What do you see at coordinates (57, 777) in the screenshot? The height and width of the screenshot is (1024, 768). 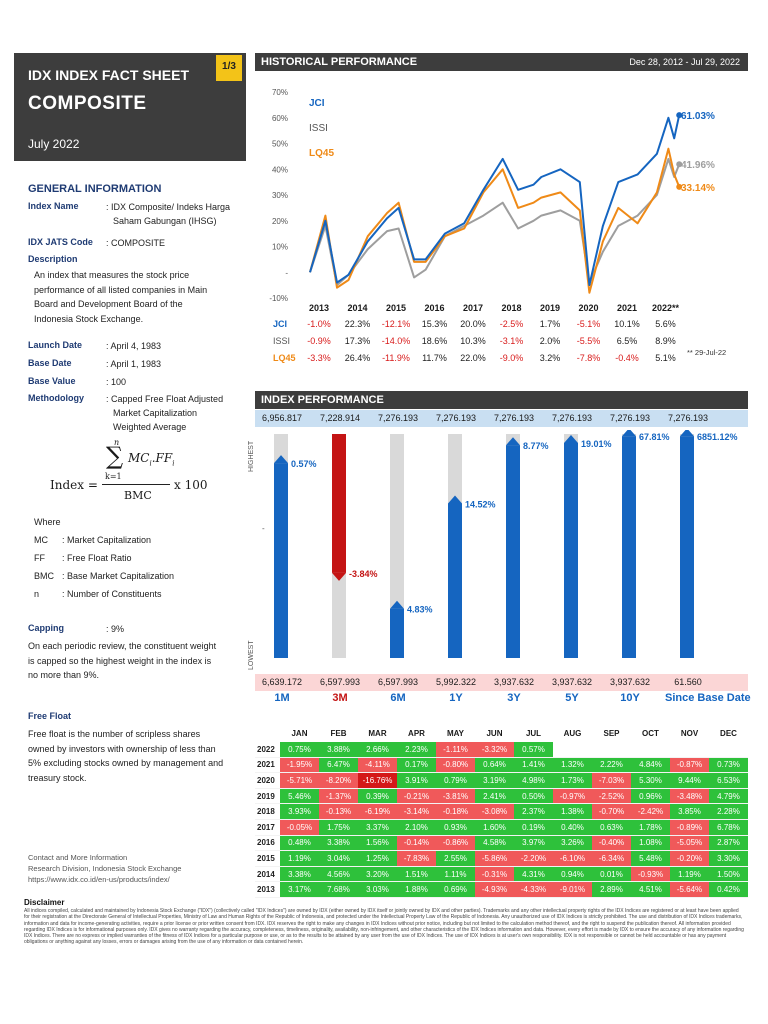 I see `free-float-line: treasury stock.` at bounding box center [57, 777].